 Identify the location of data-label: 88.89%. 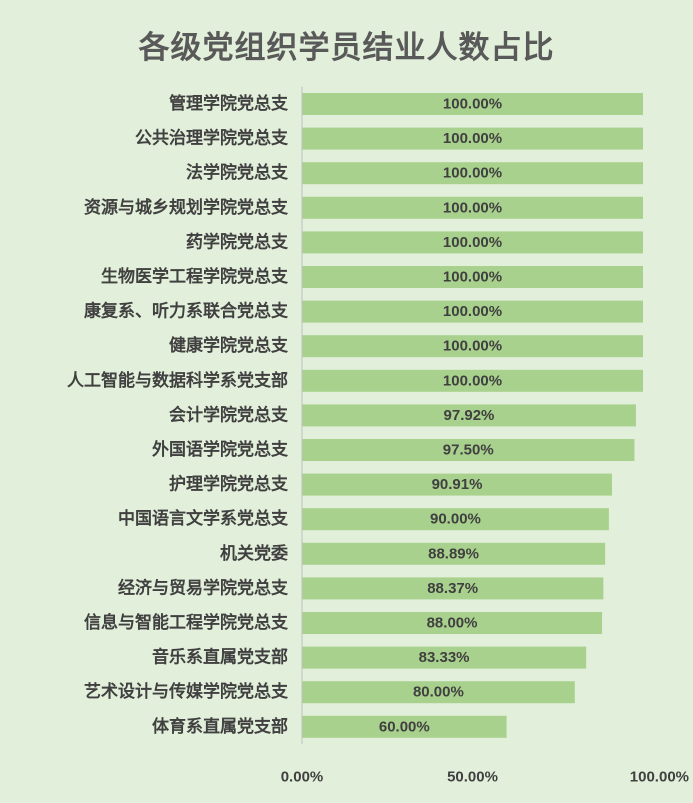
(453, 553).